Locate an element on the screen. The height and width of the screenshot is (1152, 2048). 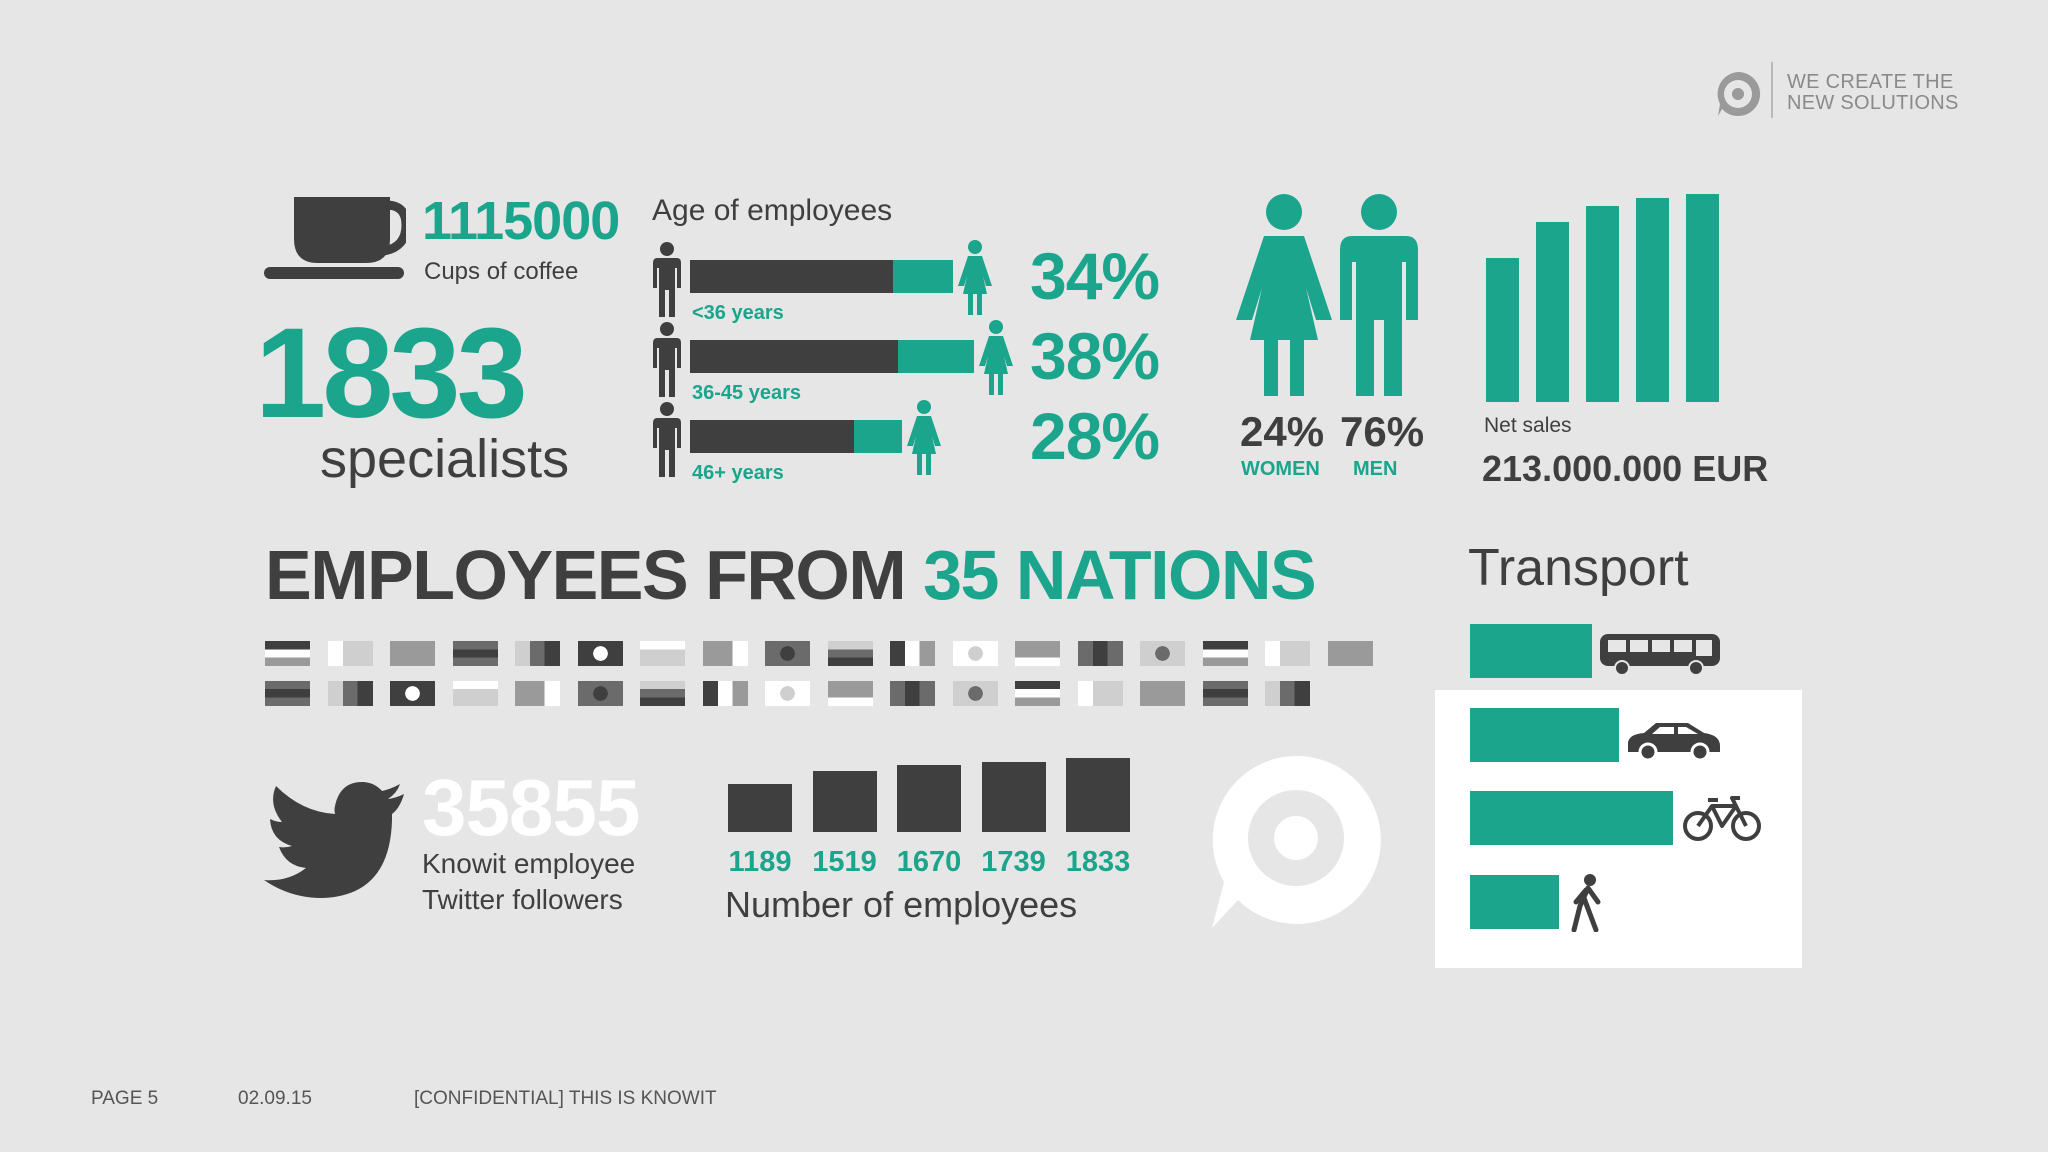
knowit-logo-icon is located at coordinates (1739, 93).